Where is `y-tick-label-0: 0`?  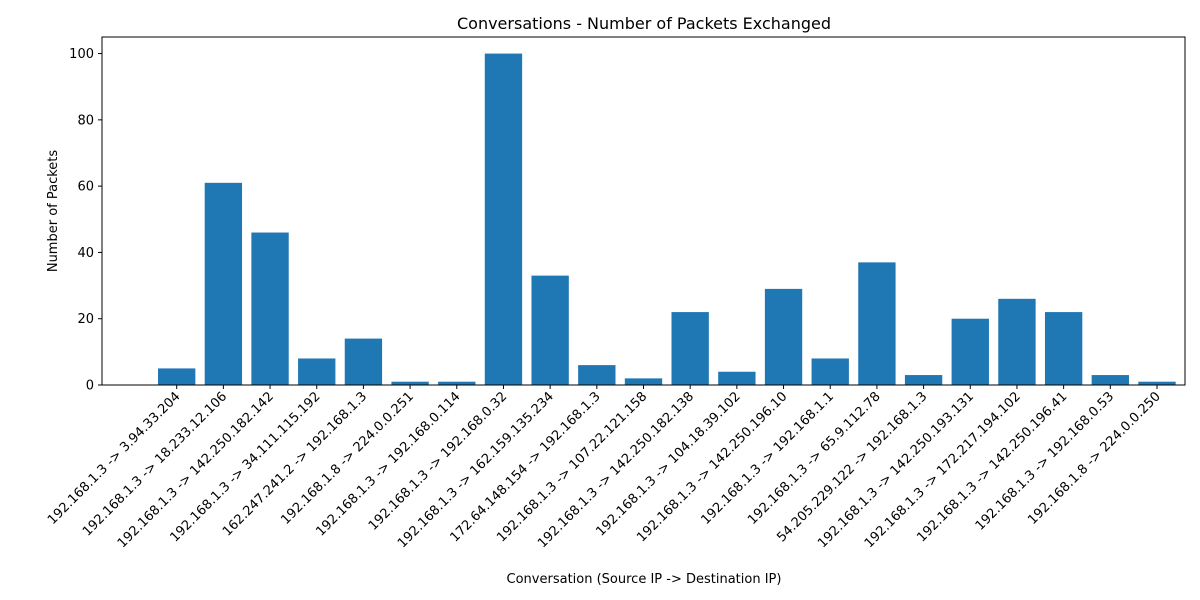
y-tick-label-0: 0 is located at coordinates (90, 386).